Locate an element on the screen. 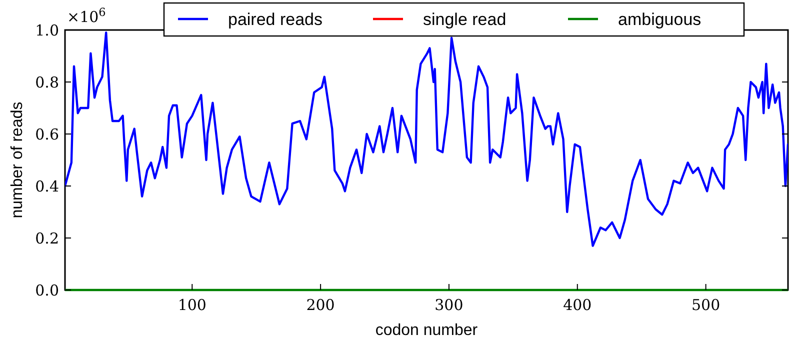  y-tick-label: 1.0 is located at coordinates (47, 30).